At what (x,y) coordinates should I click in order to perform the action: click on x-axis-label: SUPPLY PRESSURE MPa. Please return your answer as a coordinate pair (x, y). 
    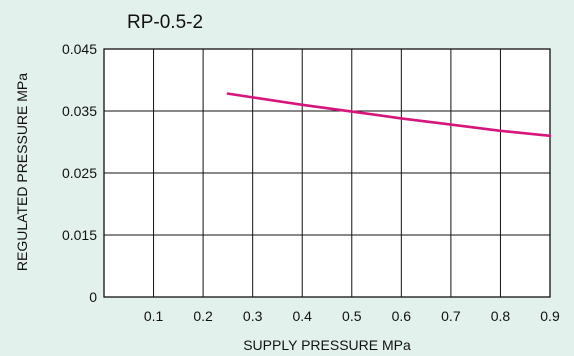
    Looking at the image, I should click on (327, 345).